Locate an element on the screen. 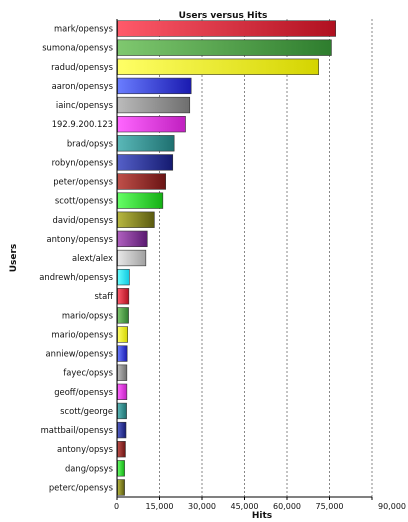  category-label: peterc/opensys is located at coordinates (81, 487).